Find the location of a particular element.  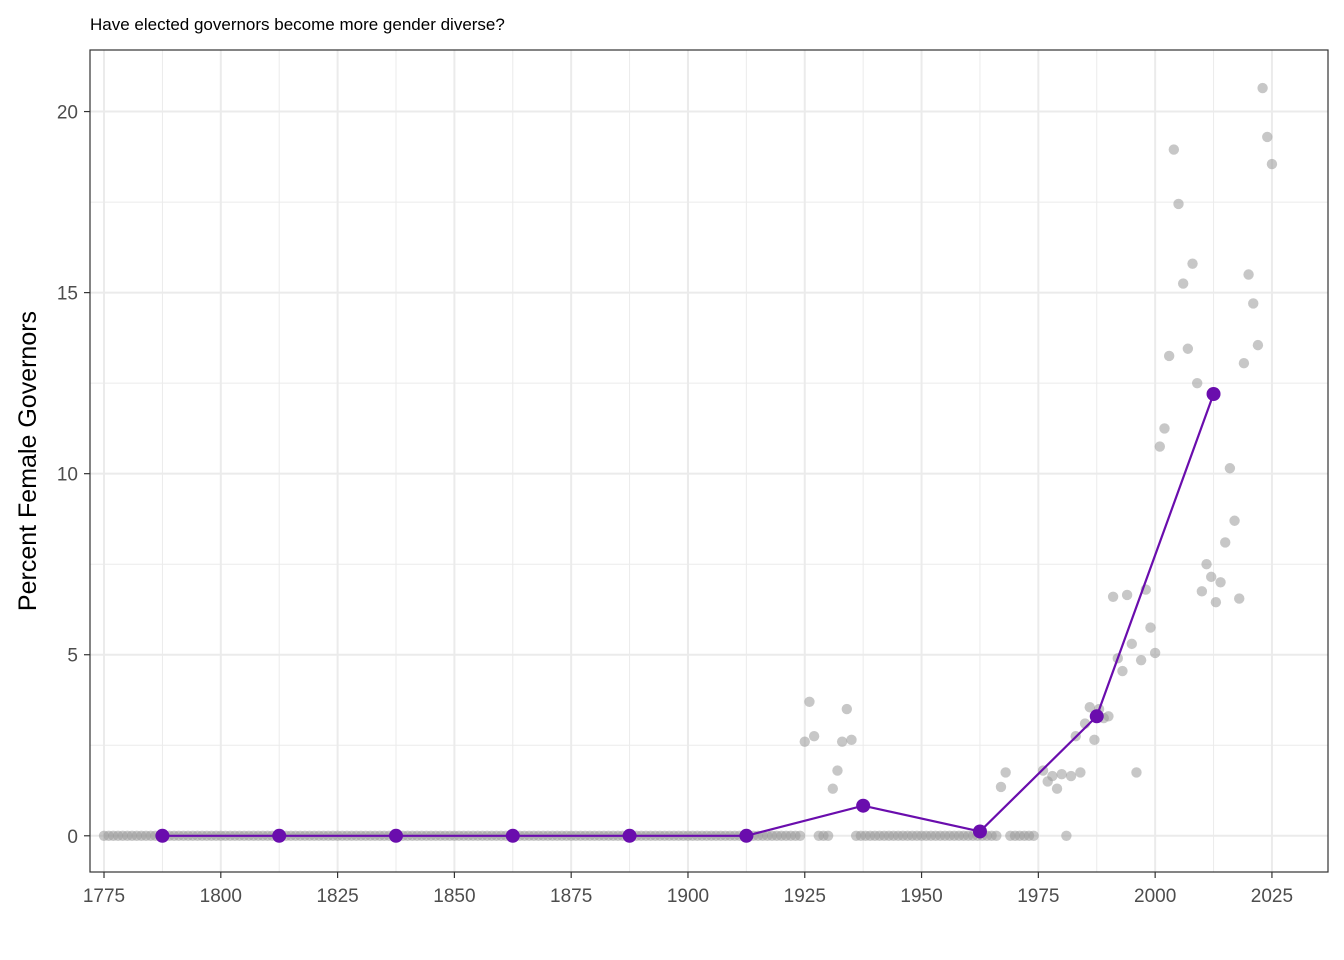

y-tick-label: 10 is located at coordinates (67, 475).